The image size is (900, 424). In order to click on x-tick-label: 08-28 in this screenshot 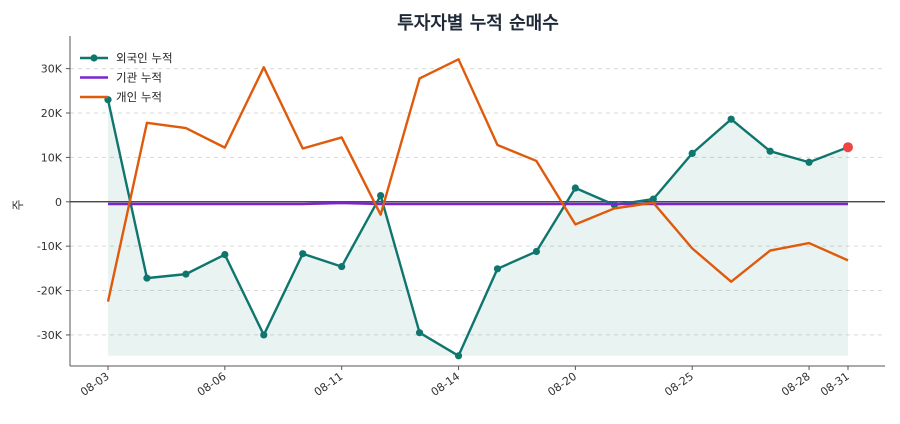, I will do `click(796, 384)`.